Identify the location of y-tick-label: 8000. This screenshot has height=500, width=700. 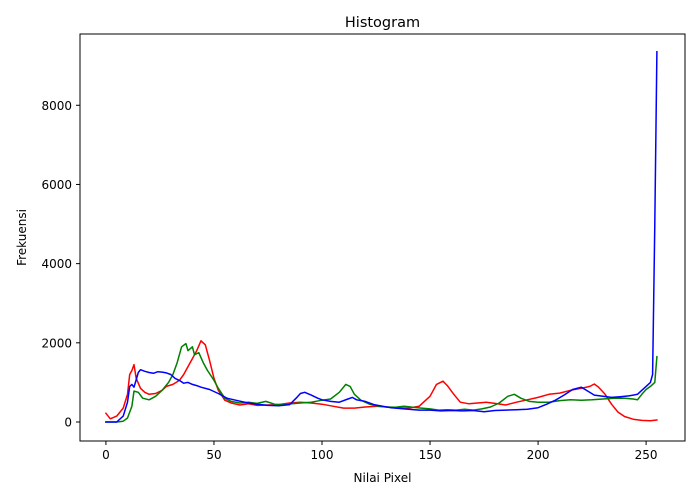
(56, 106).